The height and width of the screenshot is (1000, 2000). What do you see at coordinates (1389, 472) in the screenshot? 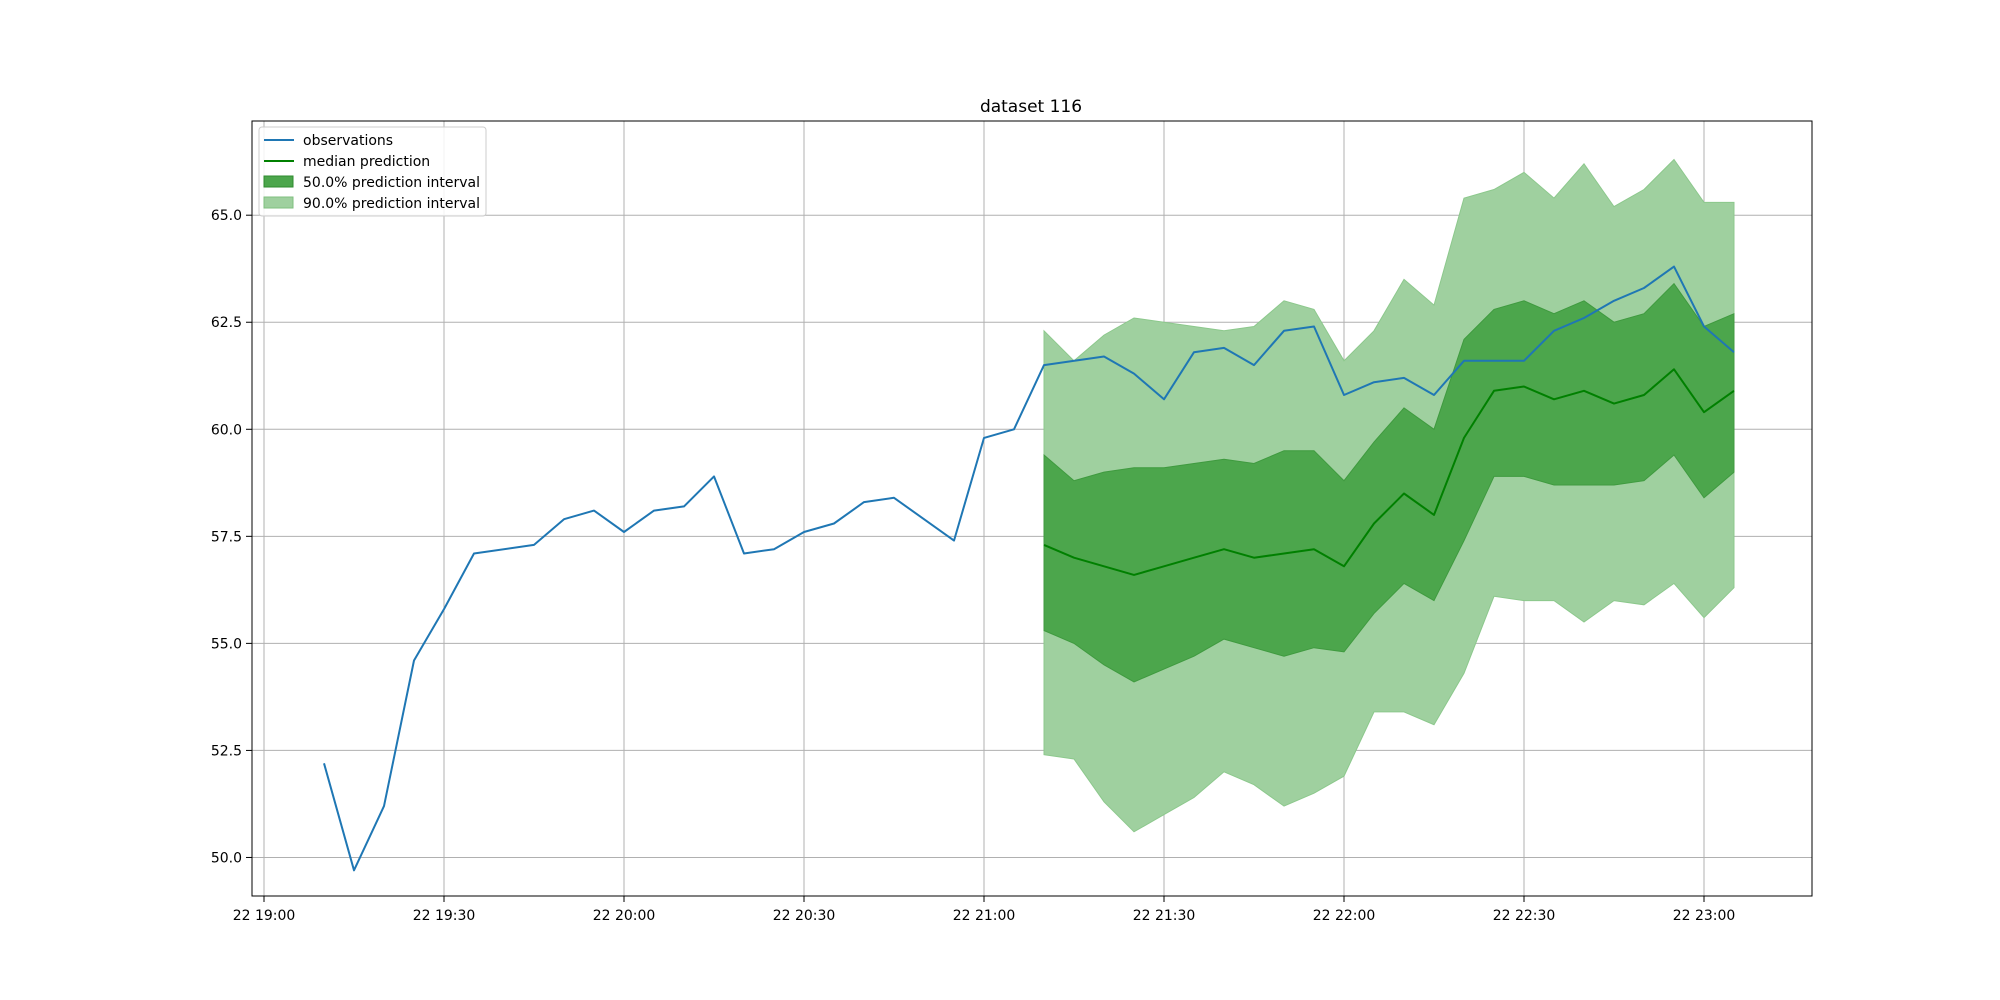
I see `median-prediction-line` at bounding box center [1389, 472].